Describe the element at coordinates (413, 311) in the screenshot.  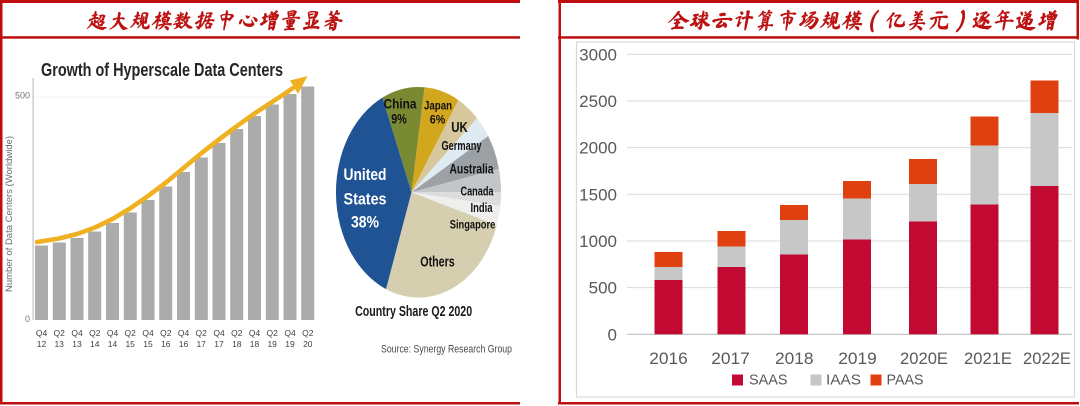
I see `svg-text: Country Share Q2 2020` at that location.